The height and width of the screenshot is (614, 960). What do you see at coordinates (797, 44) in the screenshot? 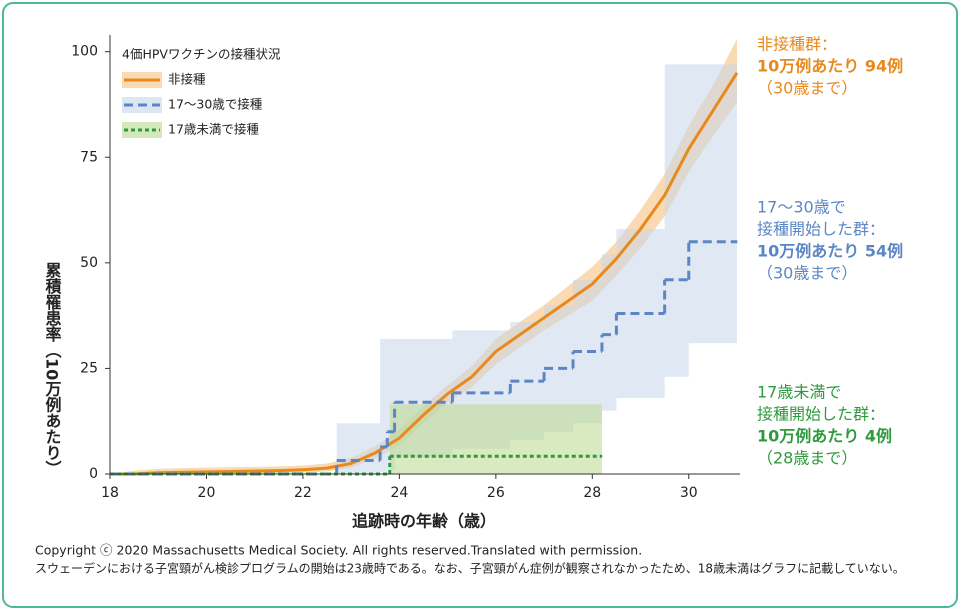
I see `annotation: 非接種群：` at bounding box center [797, 44].